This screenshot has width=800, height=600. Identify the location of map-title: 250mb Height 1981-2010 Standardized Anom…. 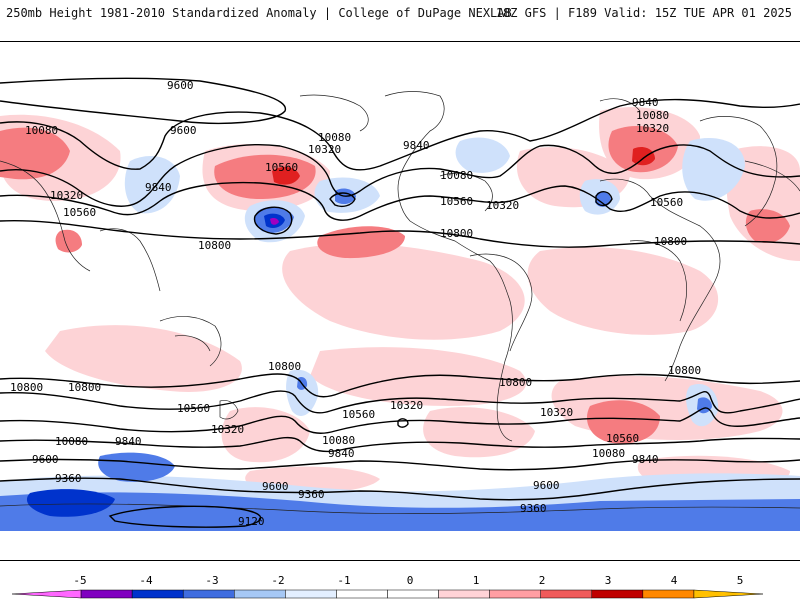
(259, 13).